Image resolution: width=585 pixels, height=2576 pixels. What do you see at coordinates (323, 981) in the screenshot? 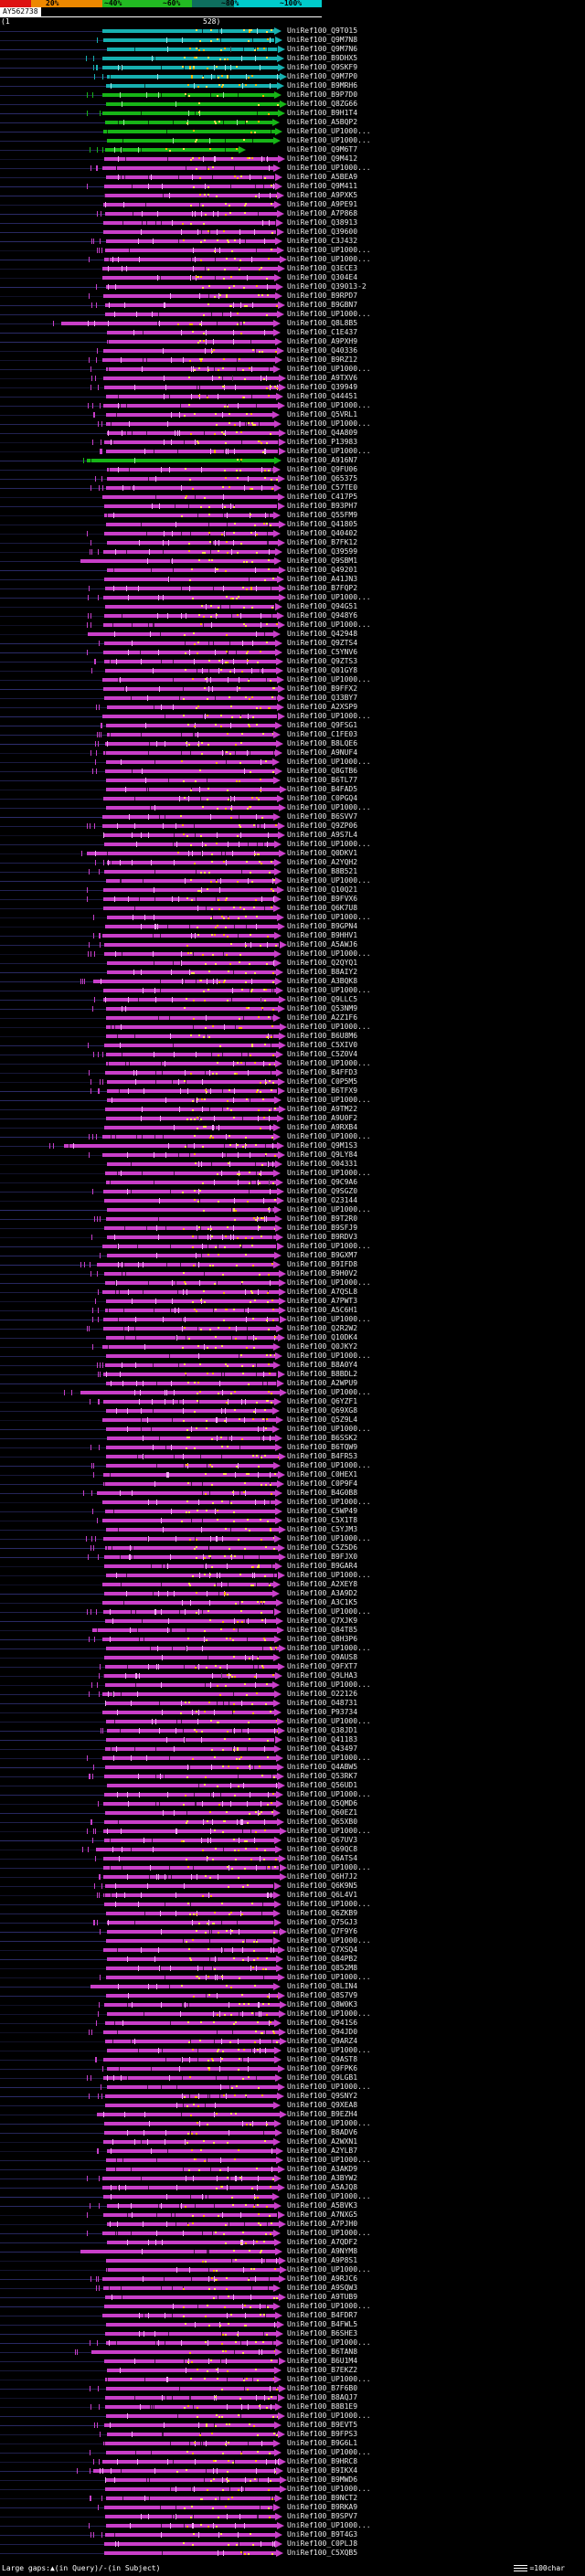
I see `hit-label: UniRef100_A3BQK8` at bounding box center [323, 981].